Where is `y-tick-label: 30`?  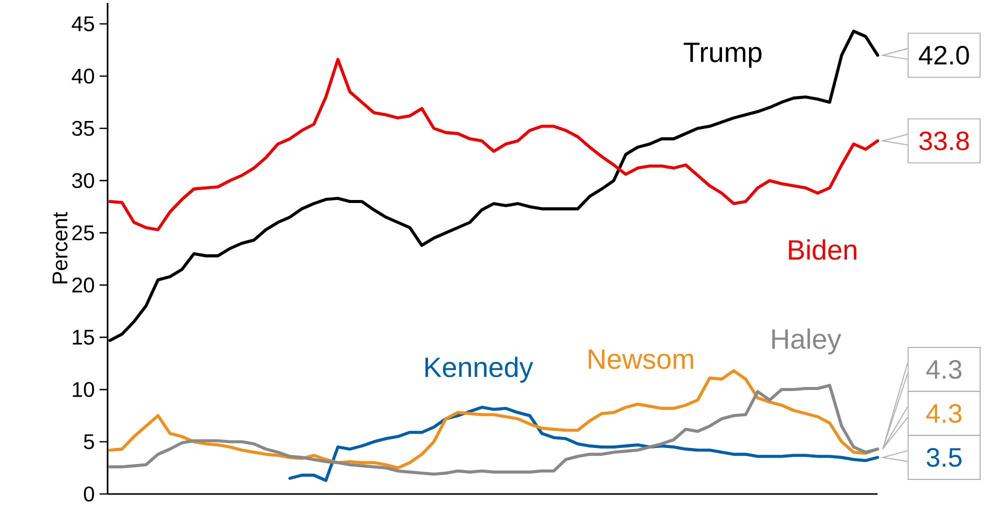
y-tick-label: 30 is located at coordinates (83, 180).